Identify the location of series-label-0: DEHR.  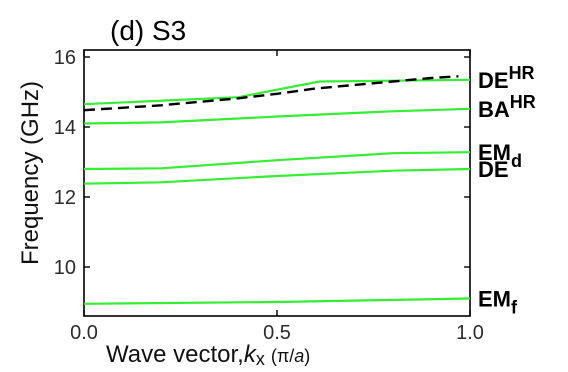
(506, 78).